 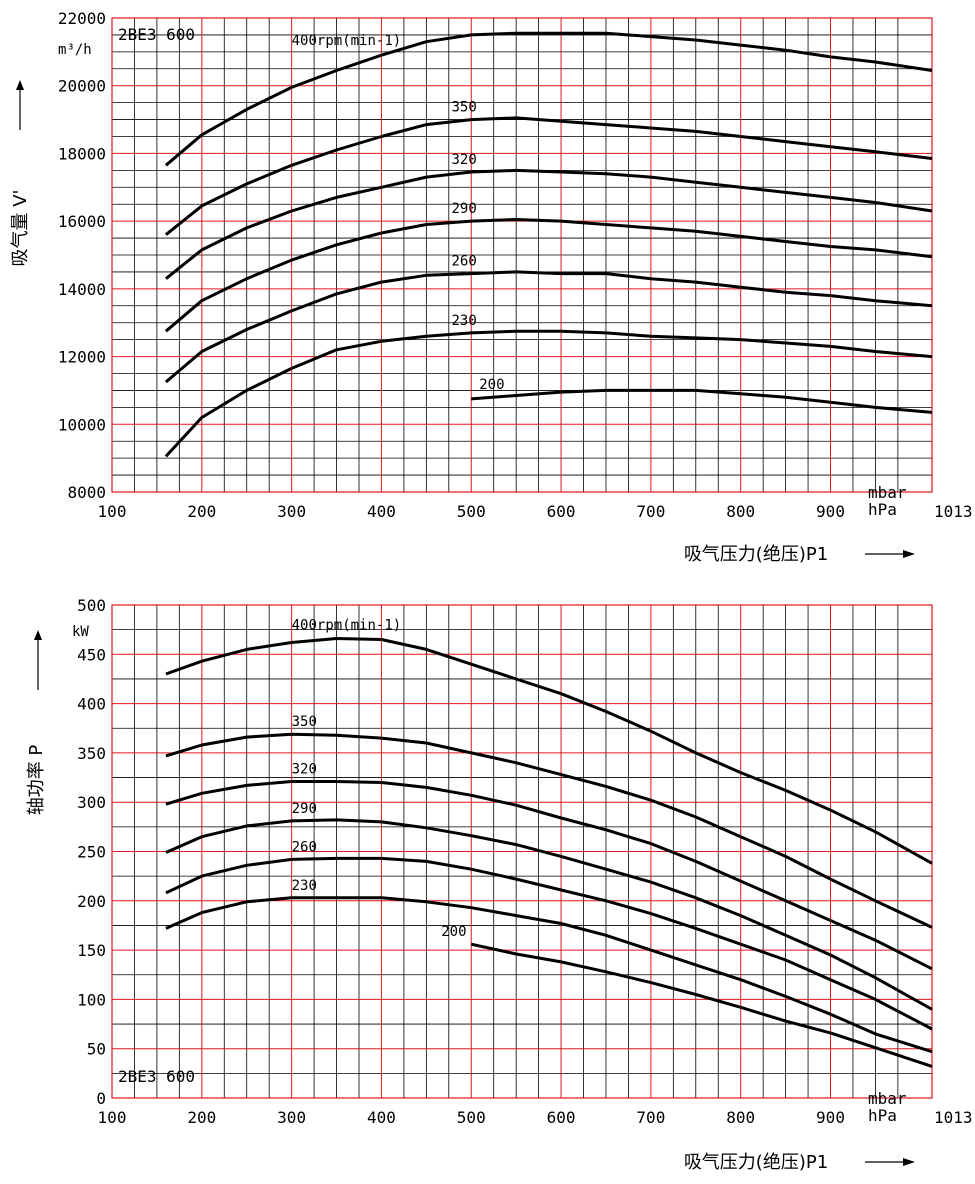 What do you see at coordinates (101, 1098) in the screenshot?
I see `y-tick-label: 0` at bounding box center [101, 1098].